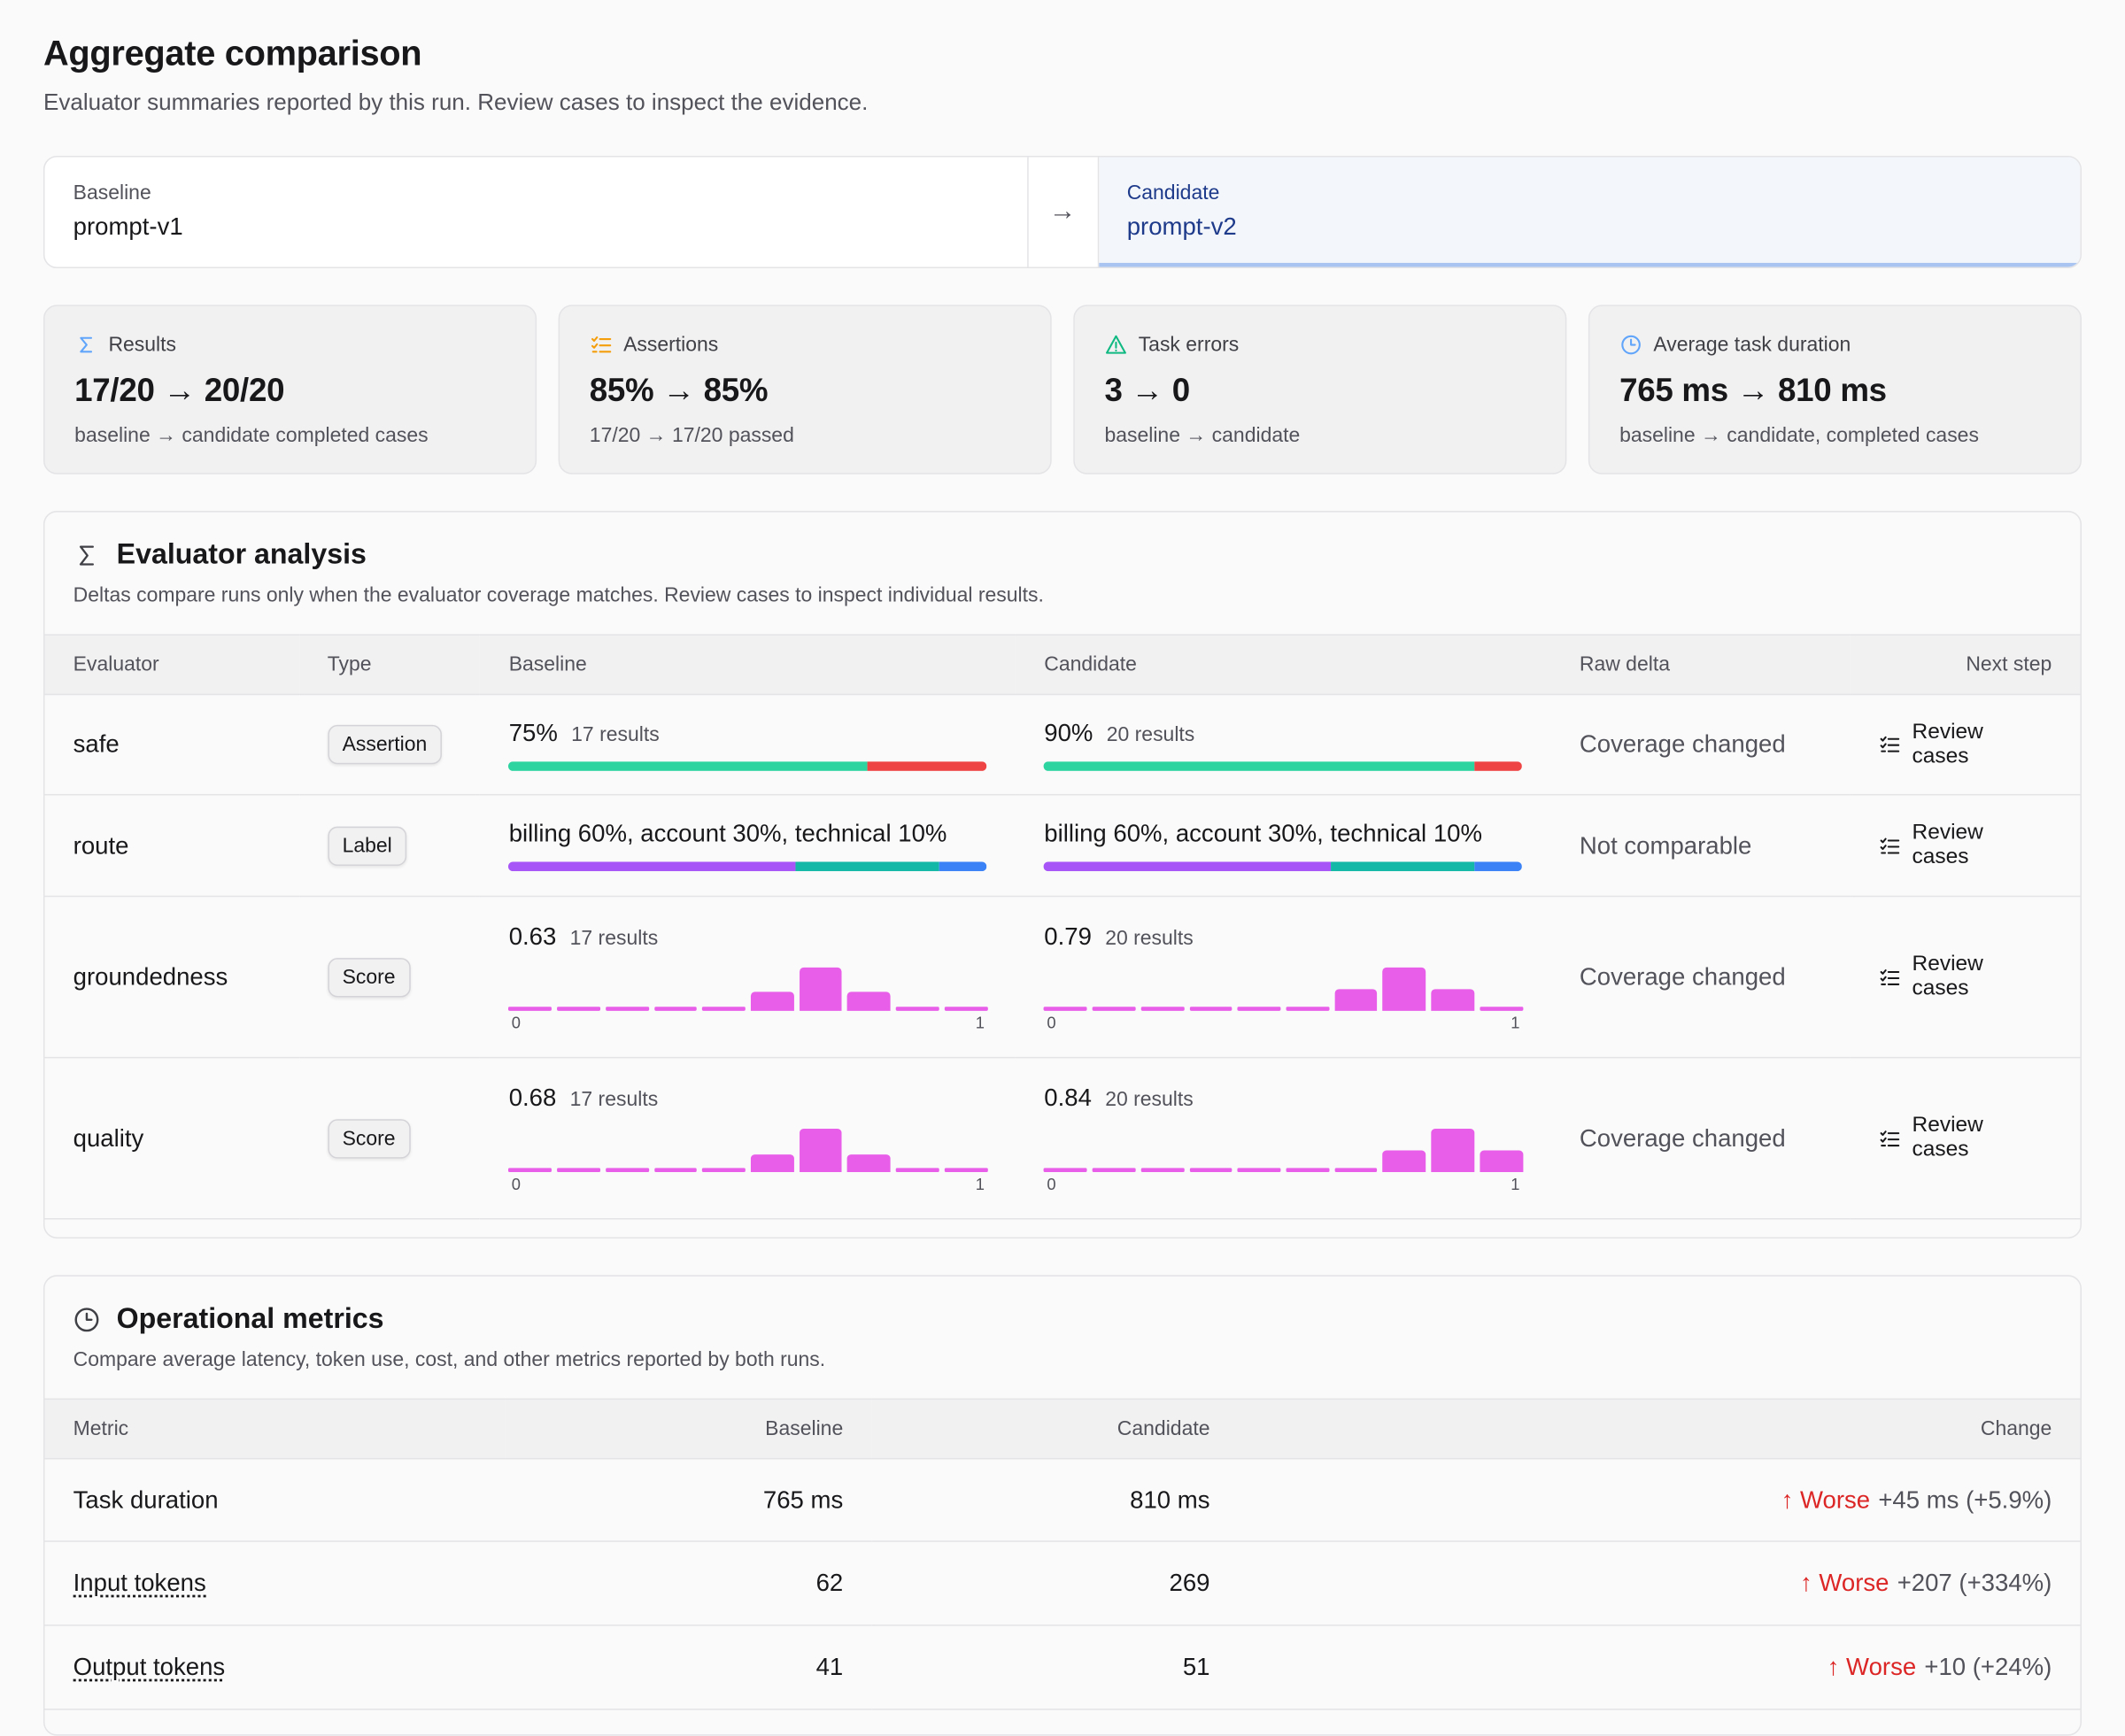 The height and width of the screenshot is (1736, 2125). I want to click on metric-name: Input tokens, so click(139, 1583).